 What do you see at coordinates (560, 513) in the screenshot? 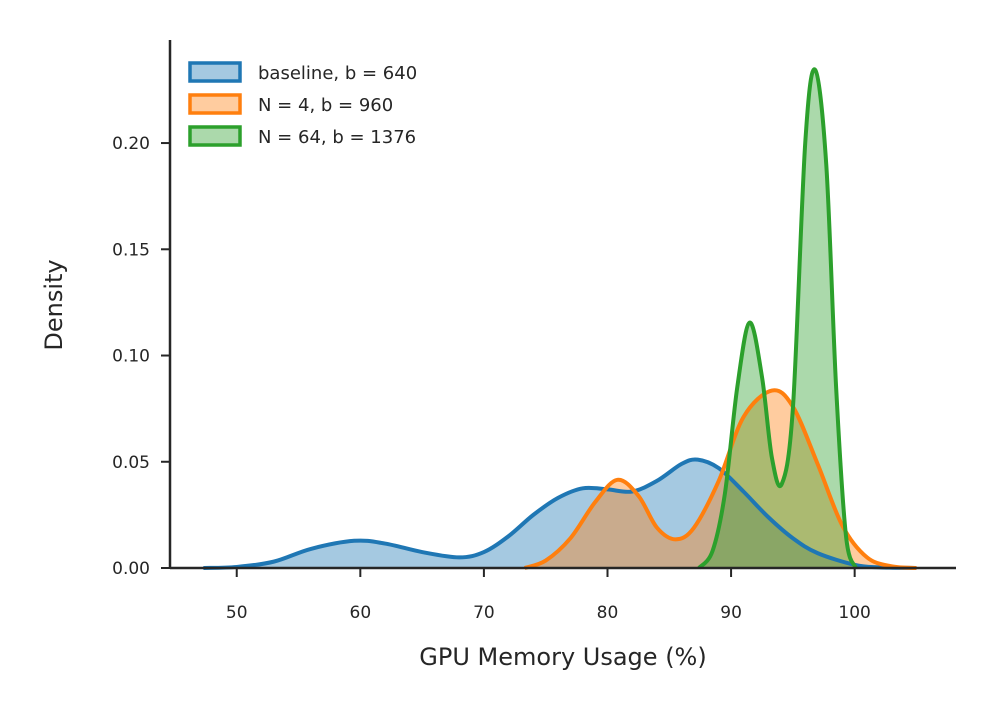
I see `line-baseline` at bounding box center [560, 513].